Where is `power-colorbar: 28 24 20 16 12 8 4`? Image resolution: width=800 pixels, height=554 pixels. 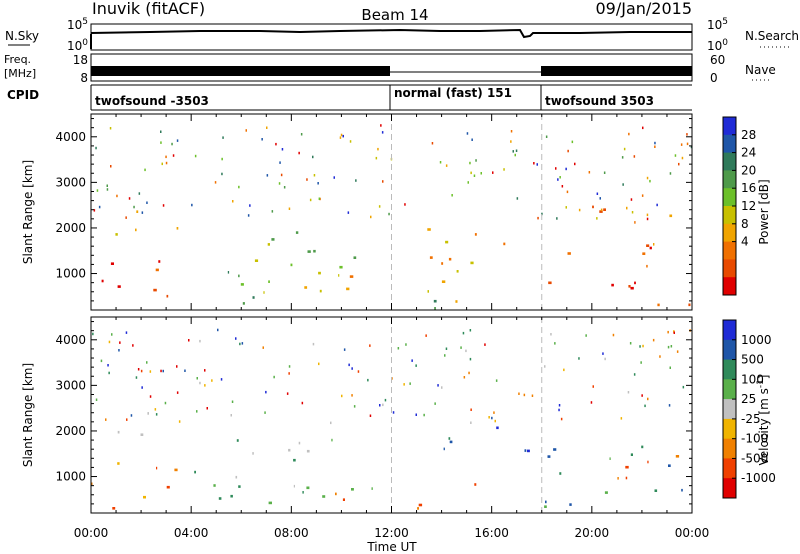
power-colorbar: 28 24 20 16 12 8 4 is located at coordinates (739, 206).